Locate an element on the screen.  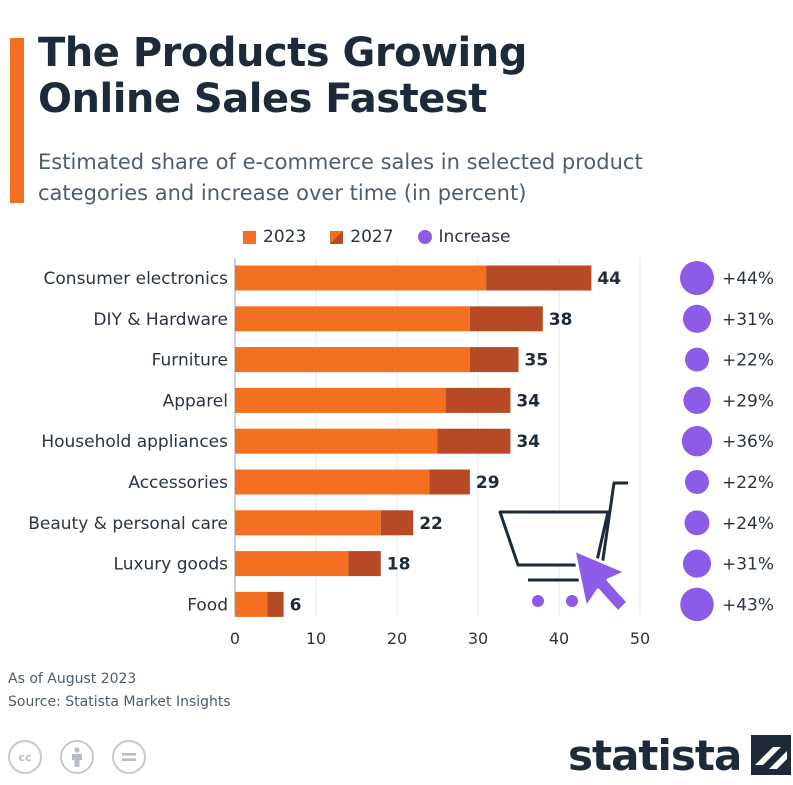
increase-label: +43% is located at coordinates (748, 605).